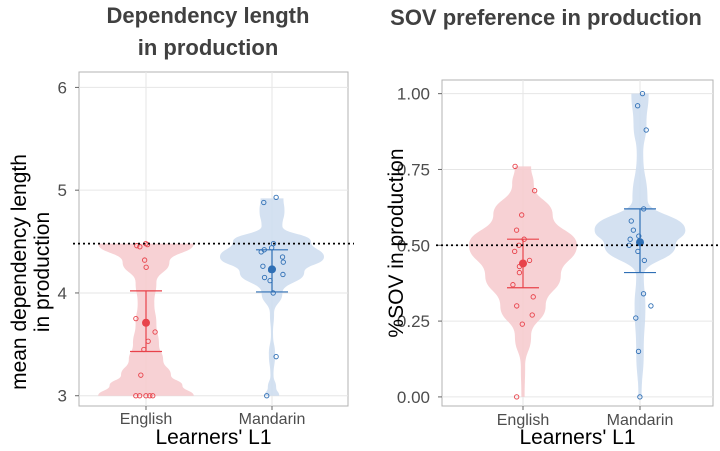 The height and width of the screenshot is (451, 720). I want to click on y-tick-label: 4, so click(62, 293).